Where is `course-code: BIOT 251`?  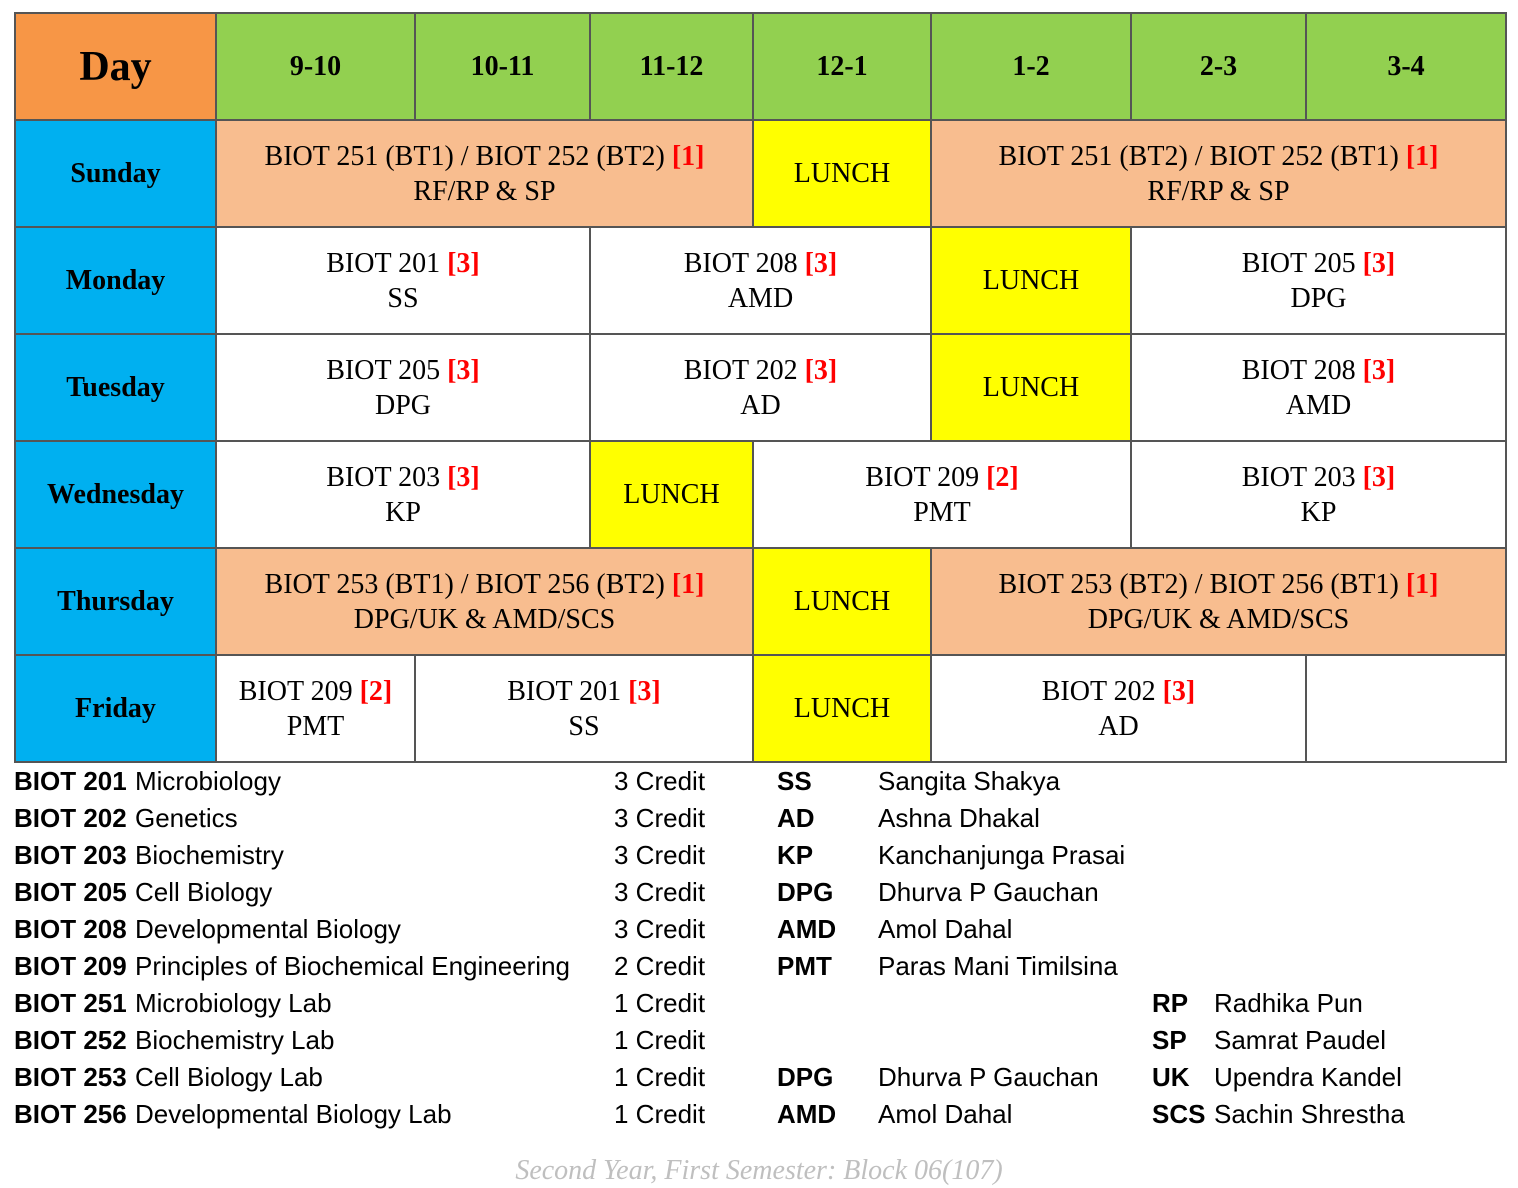 course-code: BIOT 251 is located at coordinates (70, 1003).